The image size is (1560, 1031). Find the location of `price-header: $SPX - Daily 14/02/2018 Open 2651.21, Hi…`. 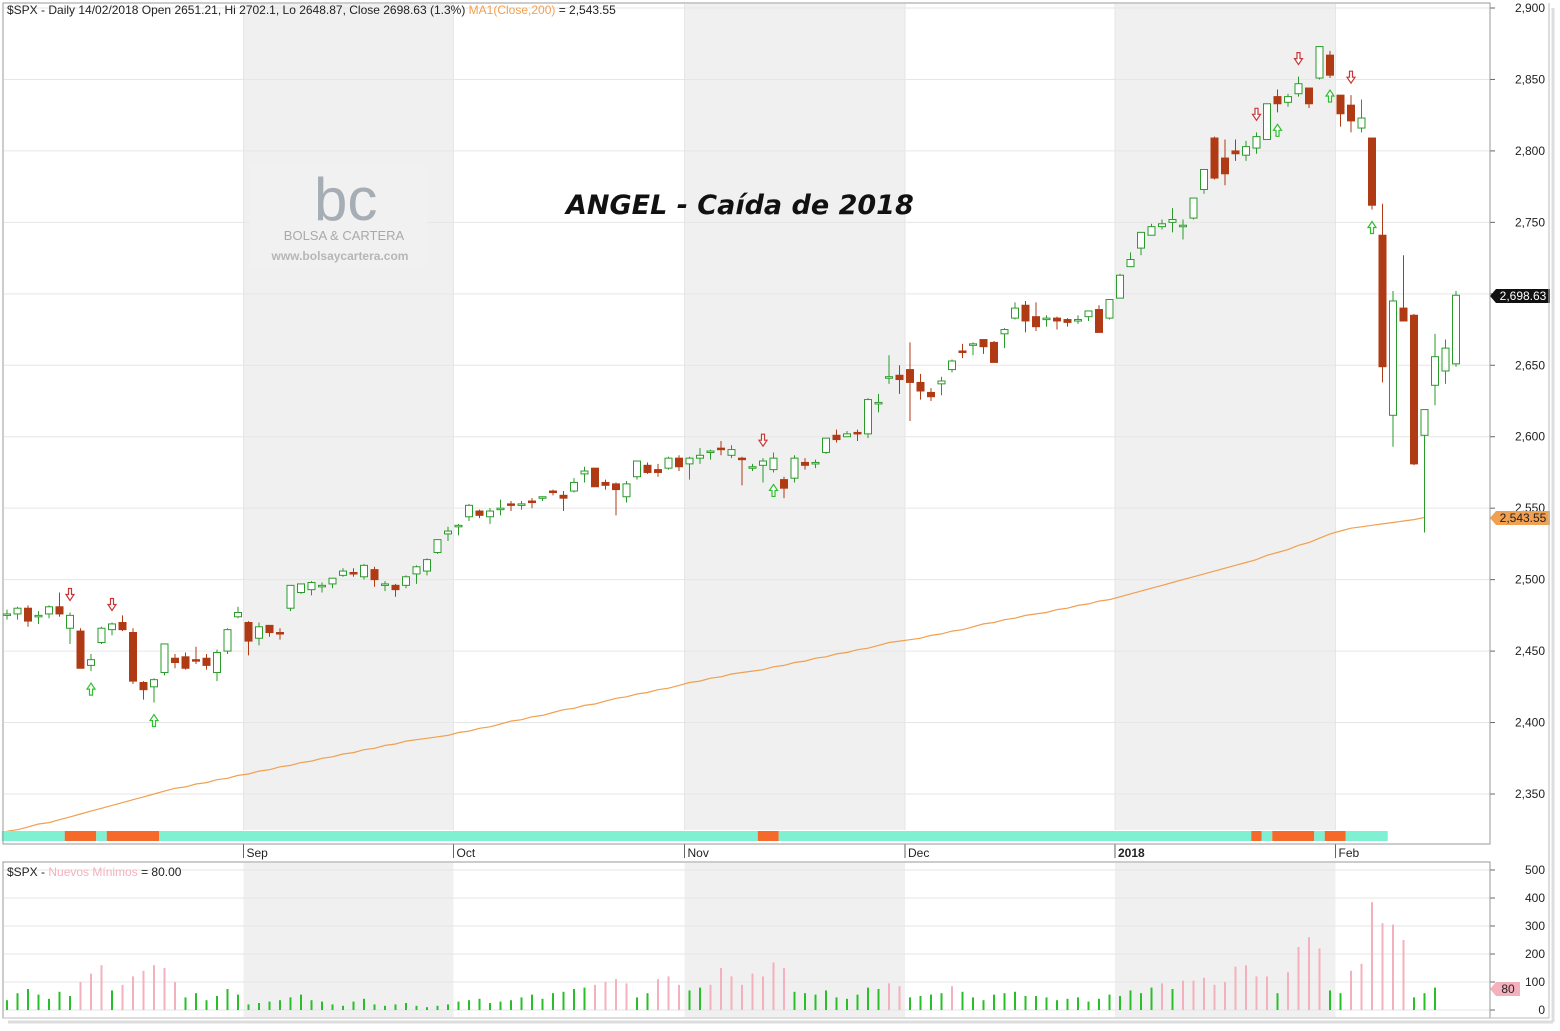

price-header: $SPX - Daily 14/02/2018 Open 2651.21, Hi… is located at coordinates (311, 10).